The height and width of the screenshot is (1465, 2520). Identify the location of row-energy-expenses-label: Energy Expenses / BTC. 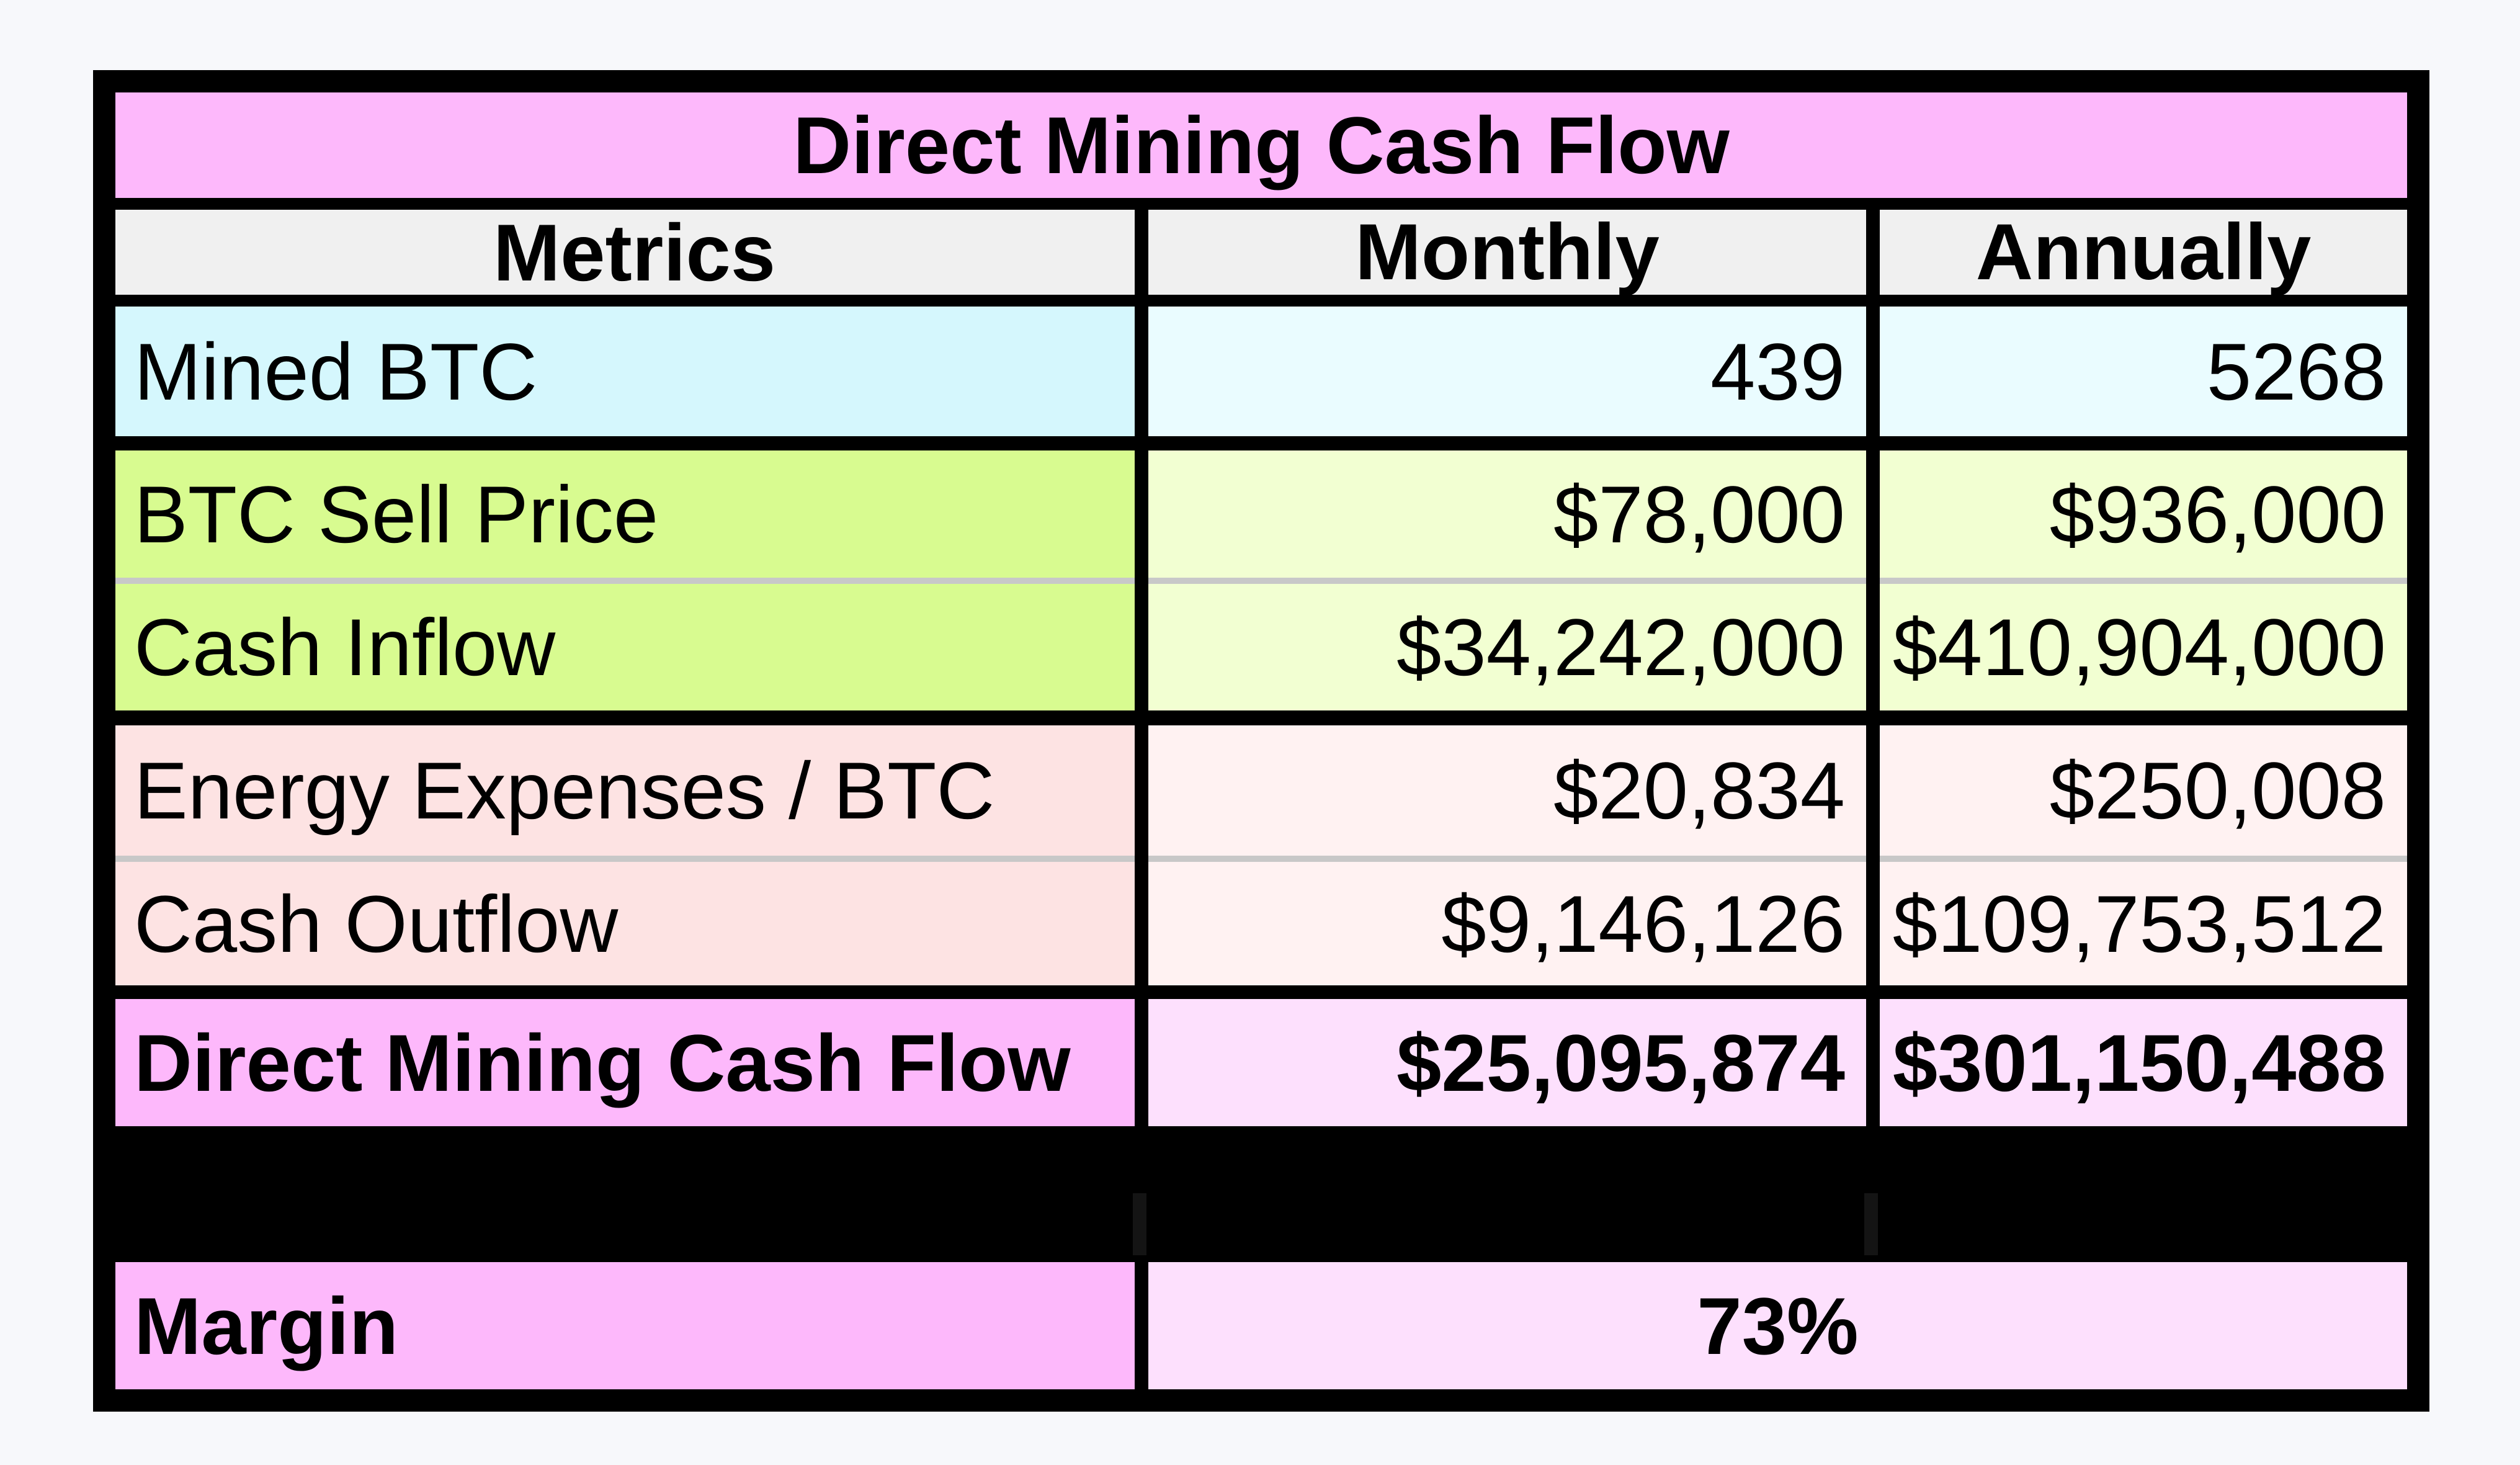
(625, 790).